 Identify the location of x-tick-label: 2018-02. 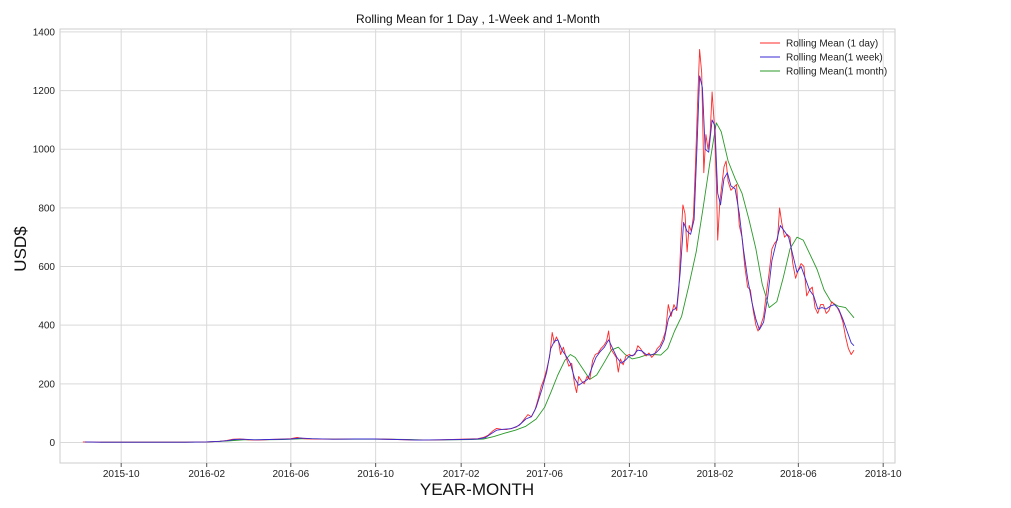
(715, 474).